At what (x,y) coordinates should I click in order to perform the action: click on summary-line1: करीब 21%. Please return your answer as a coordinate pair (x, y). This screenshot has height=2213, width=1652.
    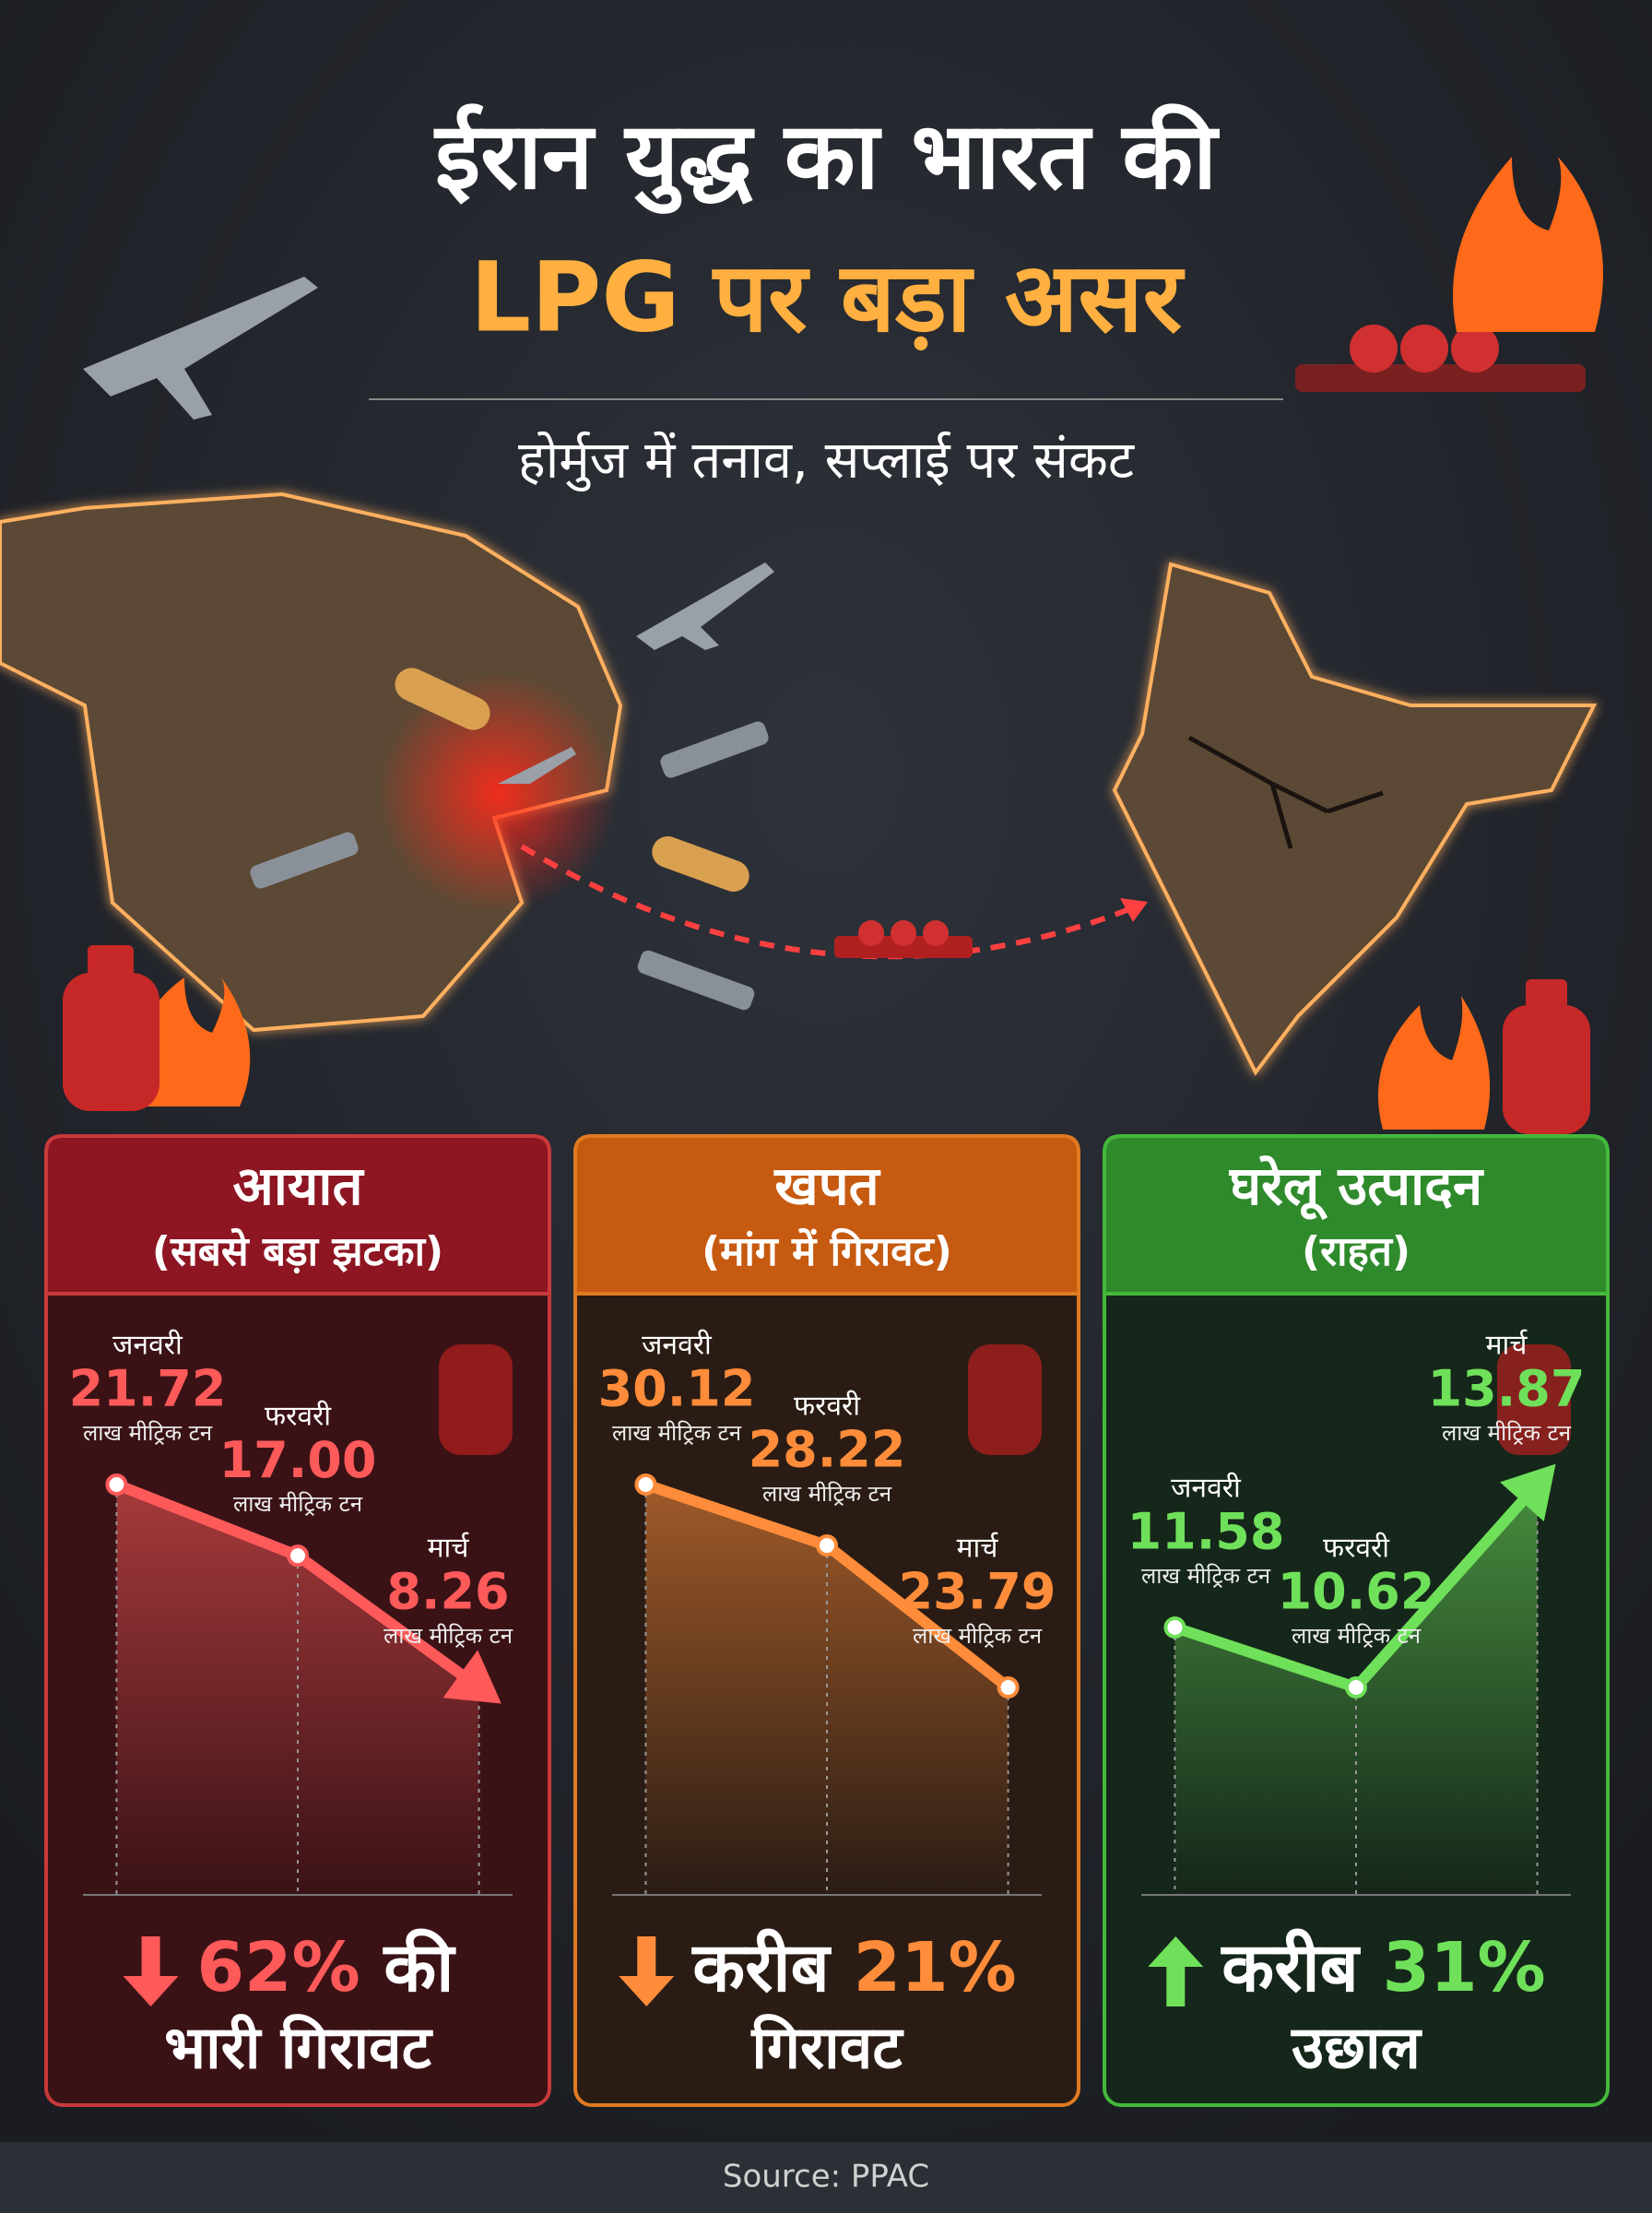
    Looking at the image, I should click on (853, 1968).